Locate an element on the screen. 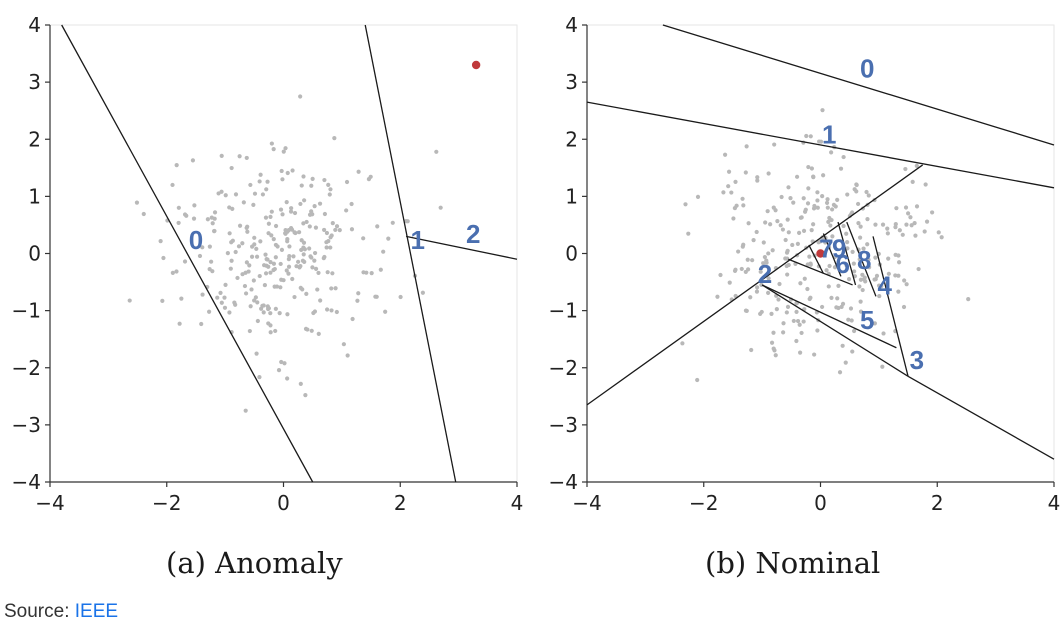 This screenshot has width=1064, height=630. cut-label: 2 is located at coordinates (473, 234).